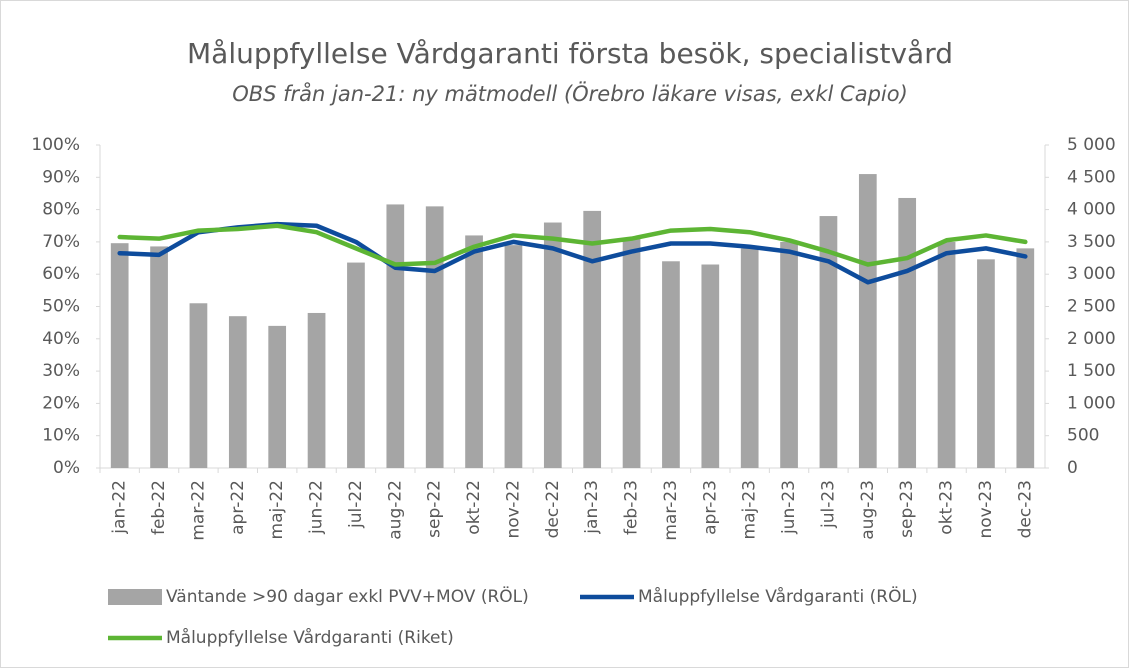 The height and width of the screenshot is (668, 1129). Describe the element at coordinates (61, 210) in the screenshot. I see `yticks-label: 80%` at that location.